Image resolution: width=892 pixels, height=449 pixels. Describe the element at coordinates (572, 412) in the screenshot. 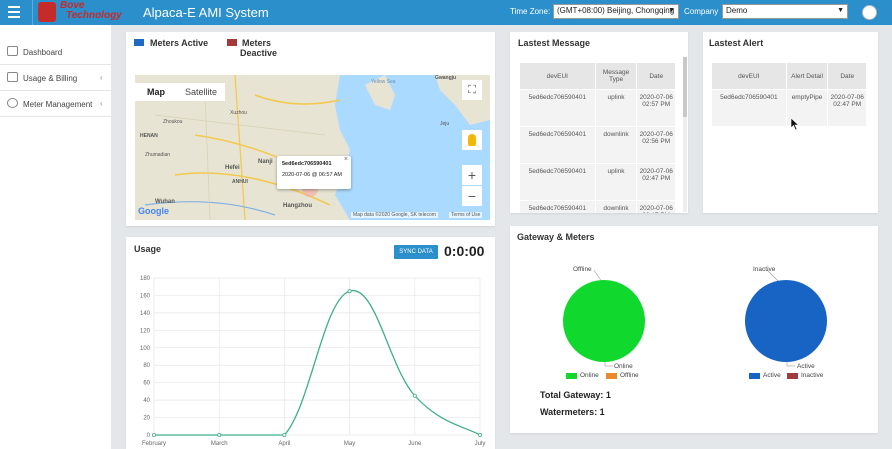

I see `watermeters-stat: Watermeters: 1` at that location.